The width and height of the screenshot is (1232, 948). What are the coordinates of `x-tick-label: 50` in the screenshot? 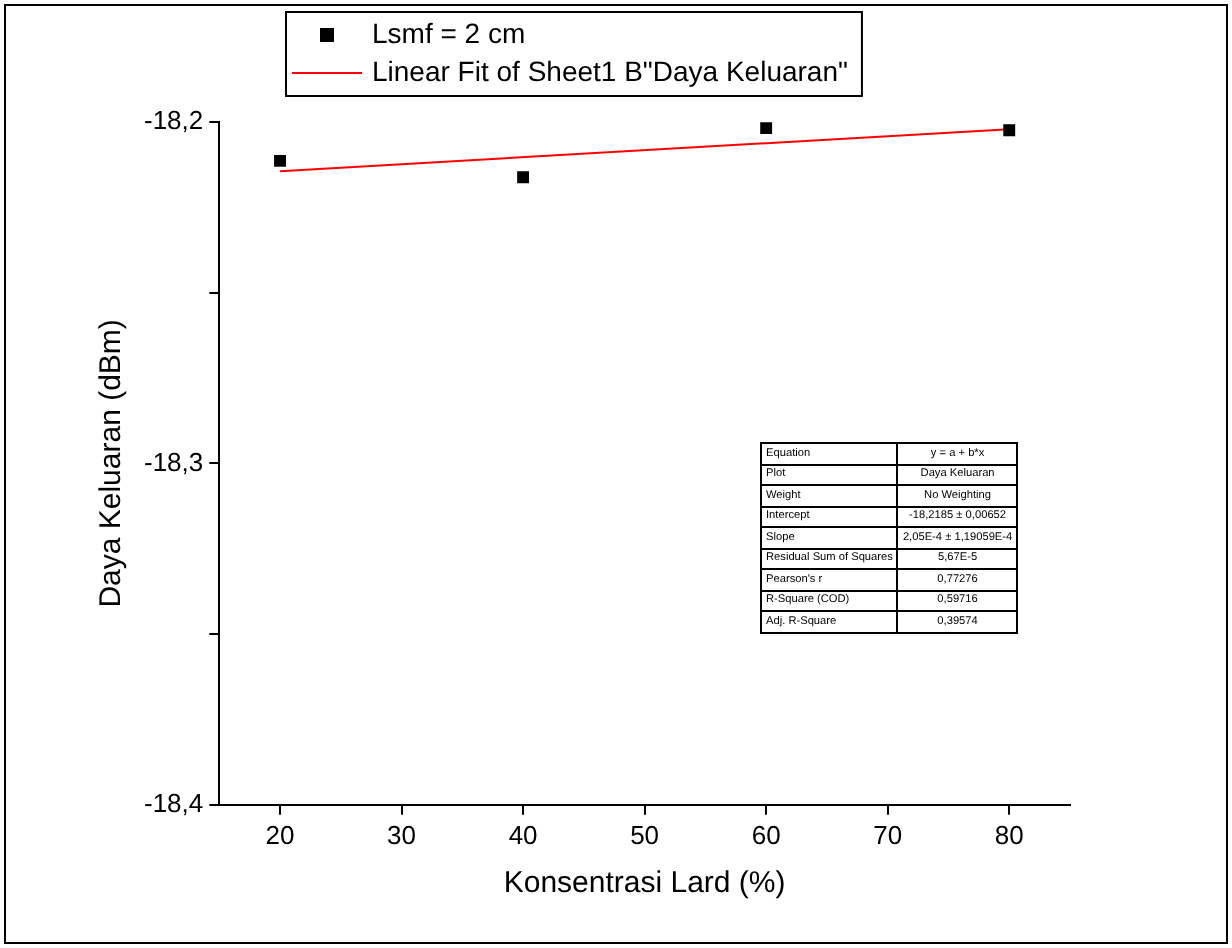 It's located at (645, 834).